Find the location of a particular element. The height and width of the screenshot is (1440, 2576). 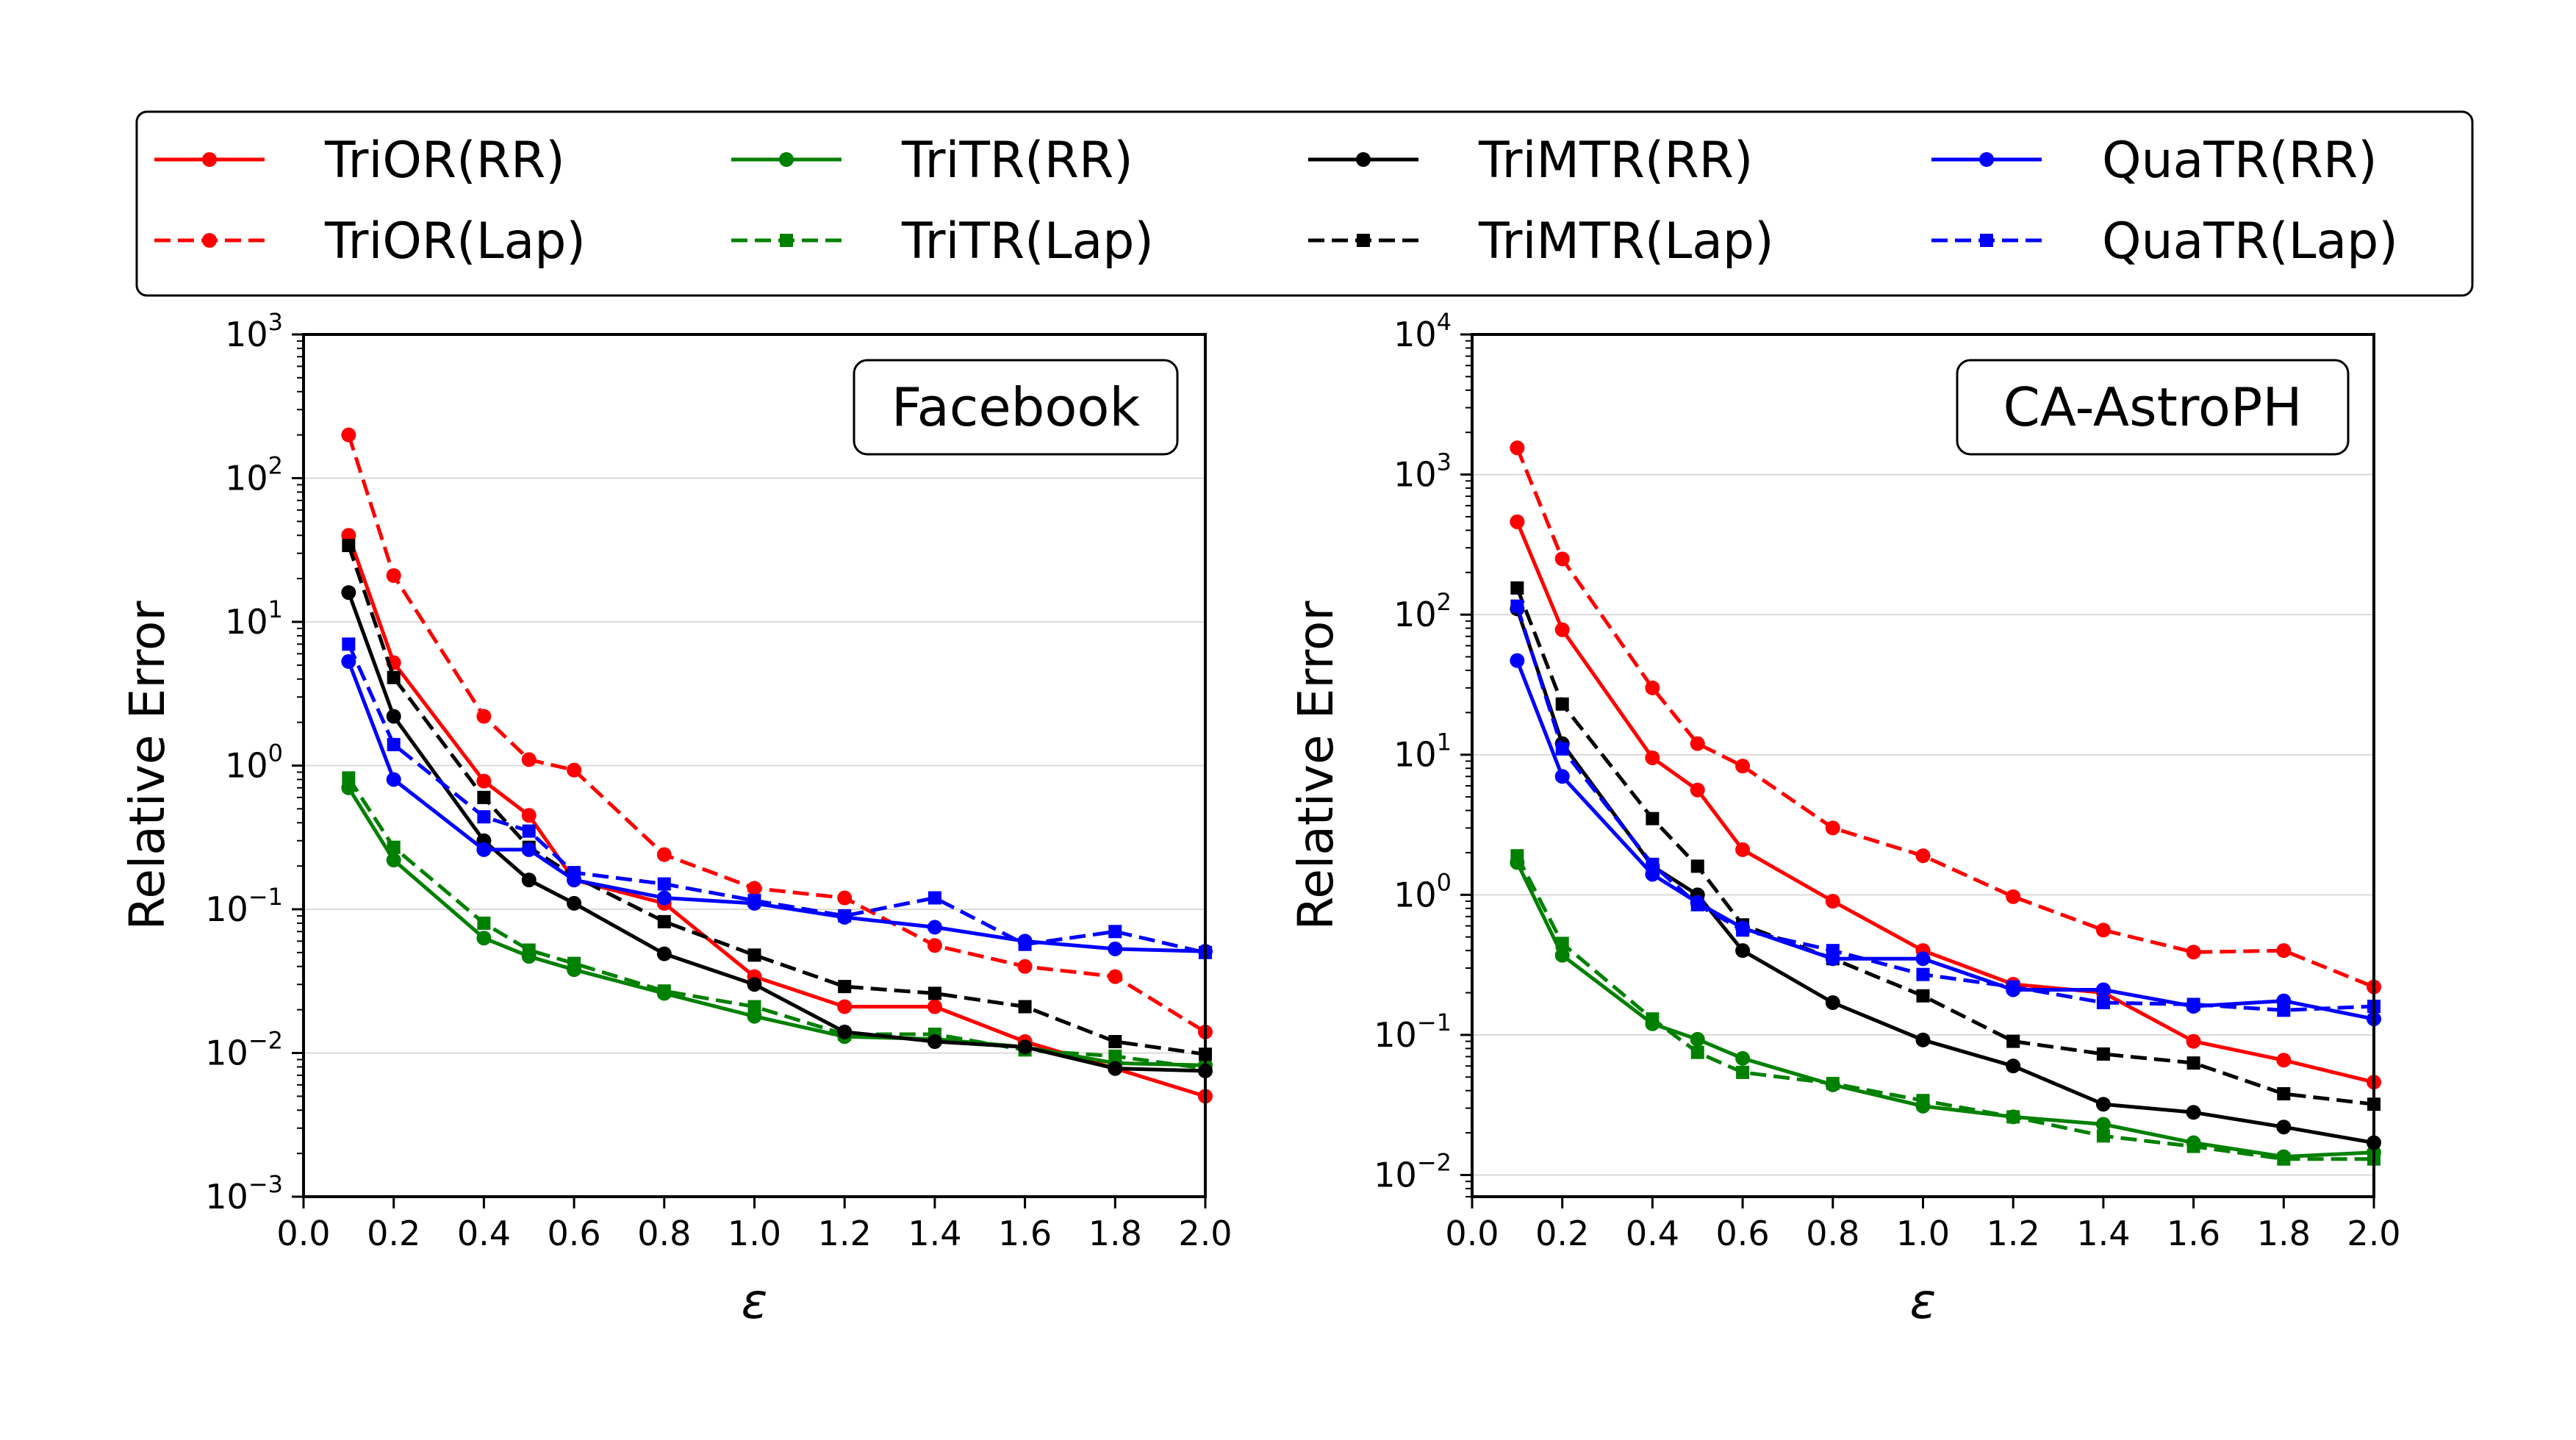

legend-item-quatr-rr: QuaTR(RR) is located at coordinates (2154, 161).